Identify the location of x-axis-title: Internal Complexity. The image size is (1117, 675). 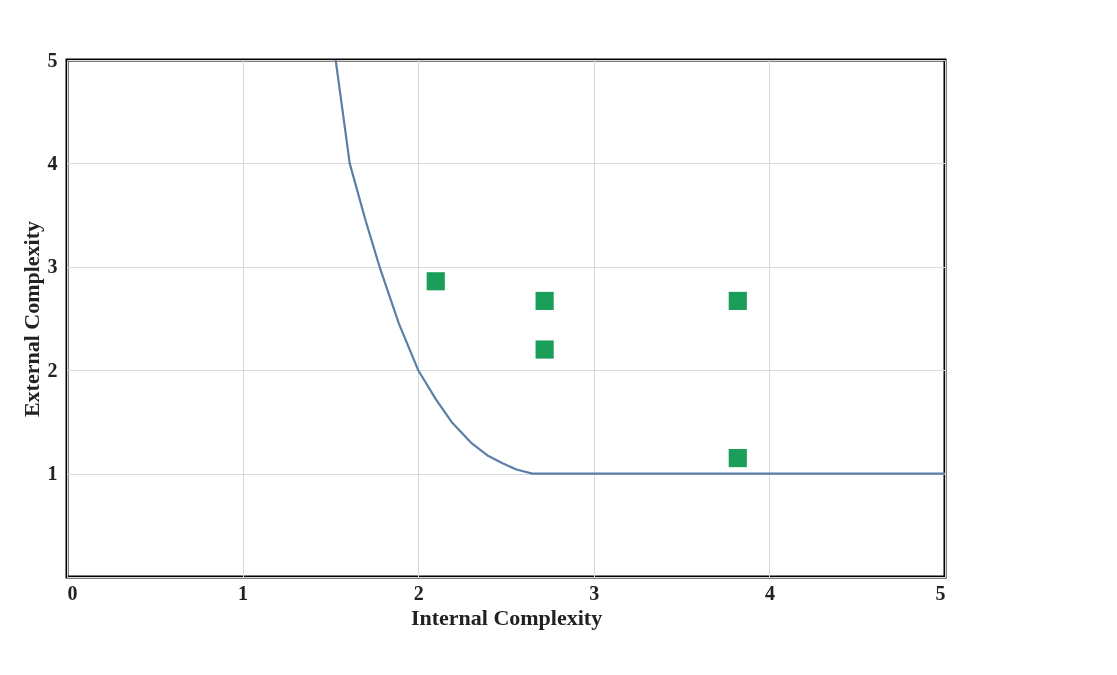
(506, 617).